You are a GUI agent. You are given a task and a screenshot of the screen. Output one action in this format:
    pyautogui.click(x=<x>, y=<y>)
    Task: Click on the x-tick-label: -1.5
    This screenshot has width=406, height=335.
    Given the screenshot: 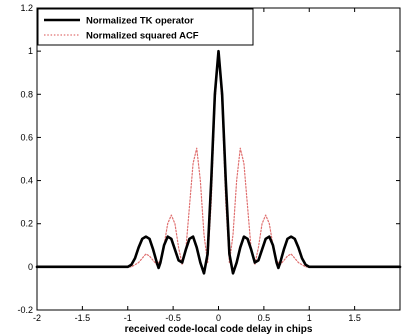 What is the action you would take?
    pyautogui.click(x=83, y=318)
    